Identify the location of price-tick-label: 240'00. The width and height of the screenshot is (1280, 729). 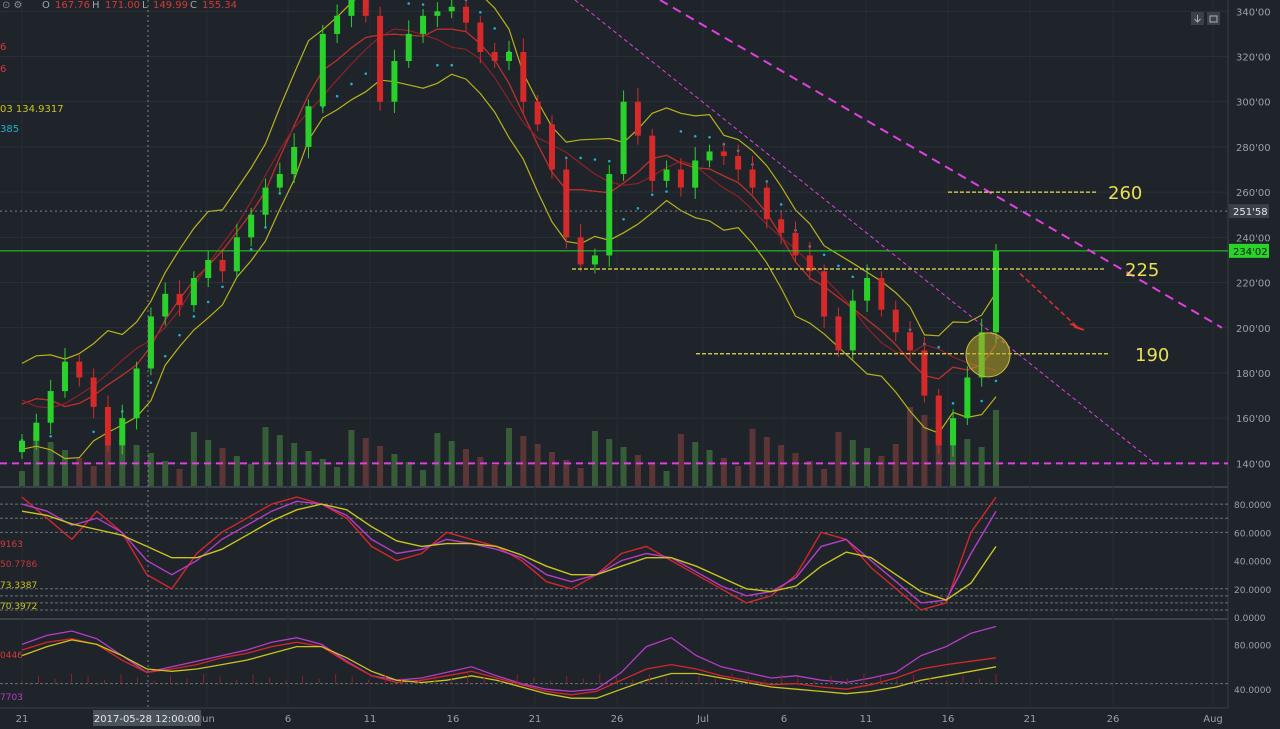
(1253, 238).